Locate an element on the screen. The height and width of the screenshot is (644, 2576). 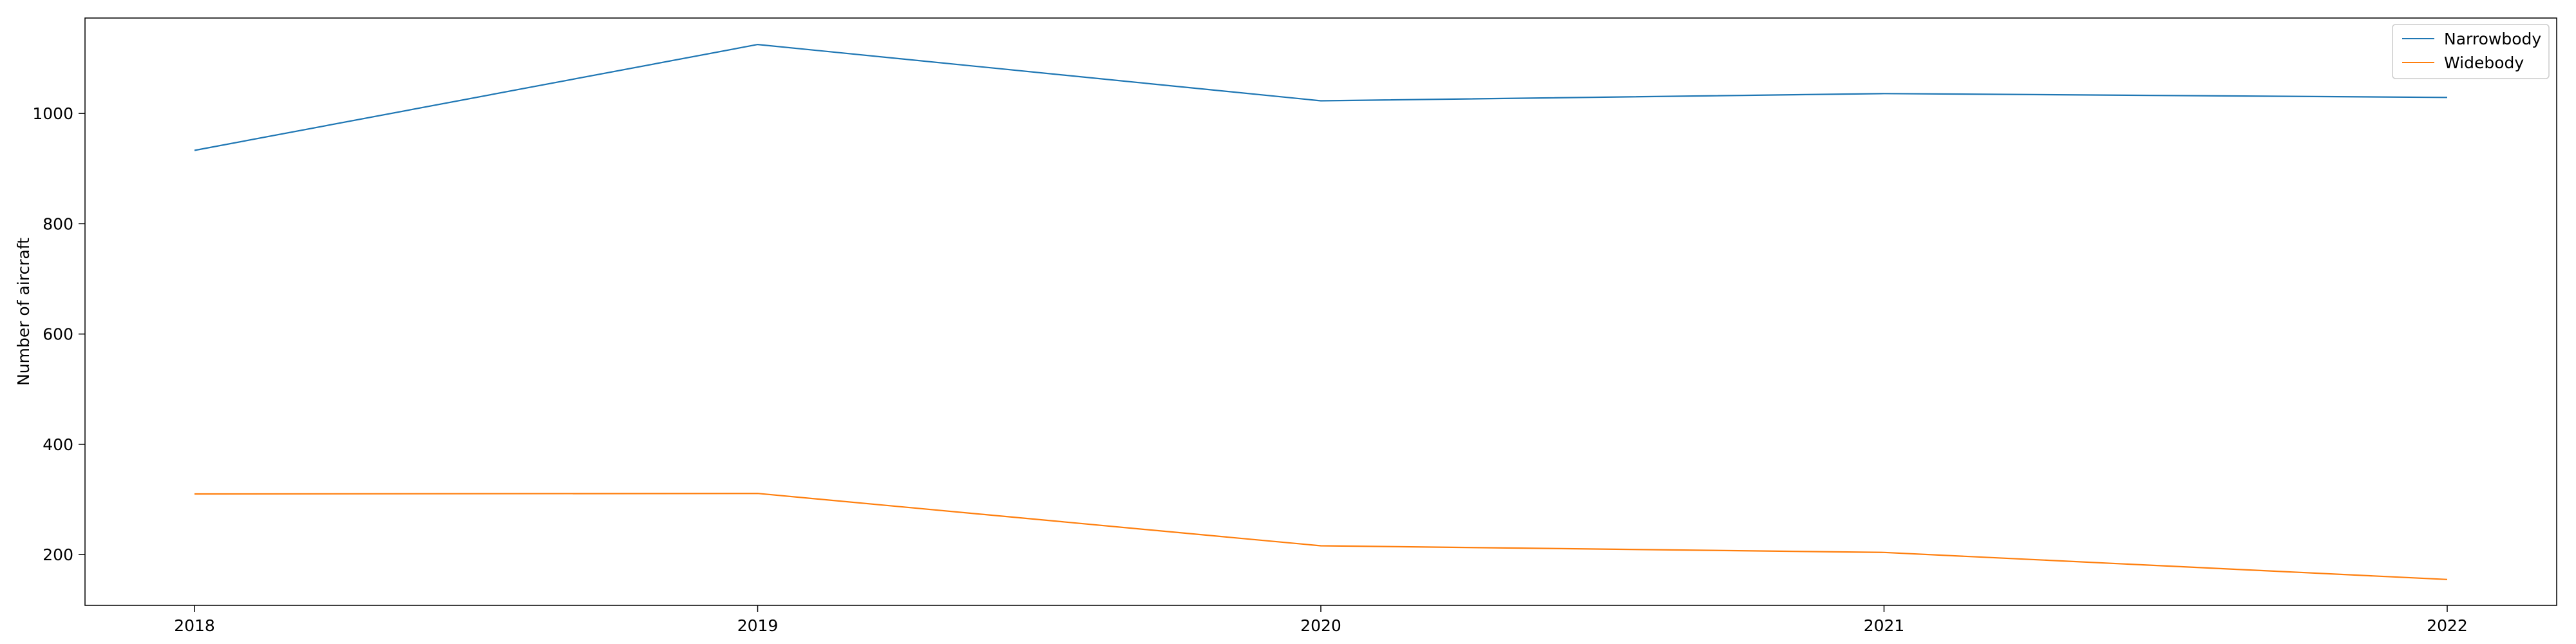
series-line-narrowbody is located at coordinates (1321, 97).